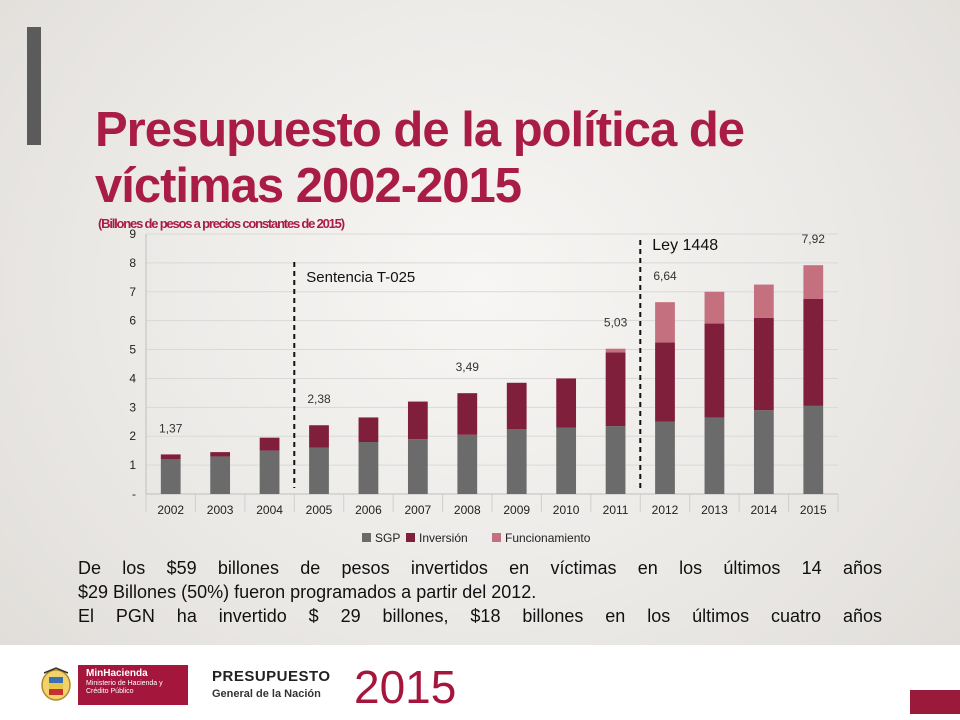  What do you see at coordinates (468, 367) in the screenshot?
I see `data-label: 3,49` at bounding box center [468, 367].